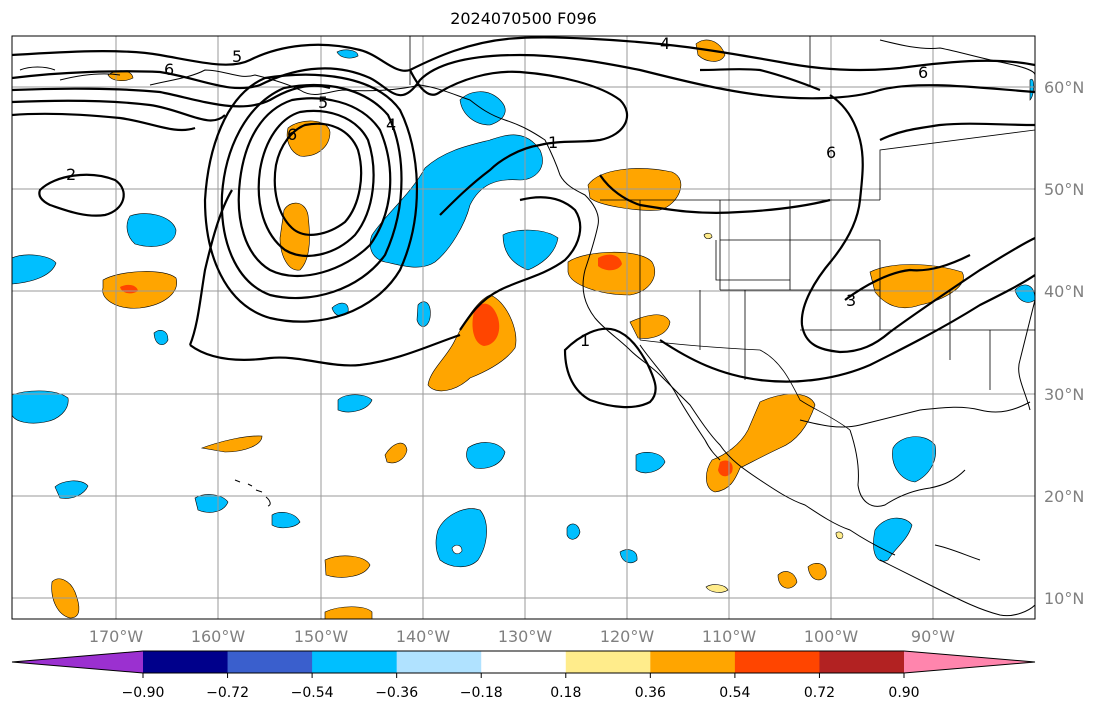 The height and width of the screenshot is (712, 1105). I want to click on colorbar-tick-label: 0.18, so click(565, 693).